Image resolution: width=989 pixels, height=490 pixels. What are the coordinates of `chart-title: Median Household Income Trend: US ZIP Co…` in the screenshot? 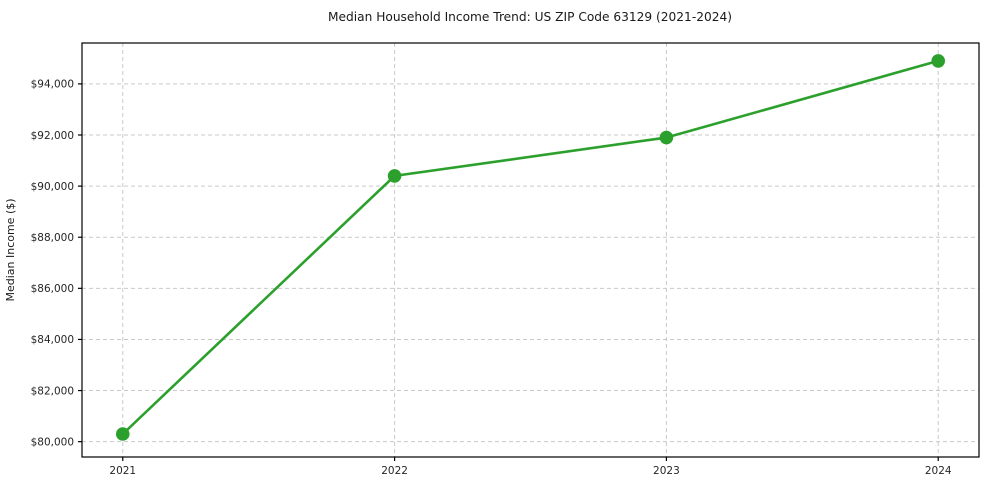 It's located at (530, 17).